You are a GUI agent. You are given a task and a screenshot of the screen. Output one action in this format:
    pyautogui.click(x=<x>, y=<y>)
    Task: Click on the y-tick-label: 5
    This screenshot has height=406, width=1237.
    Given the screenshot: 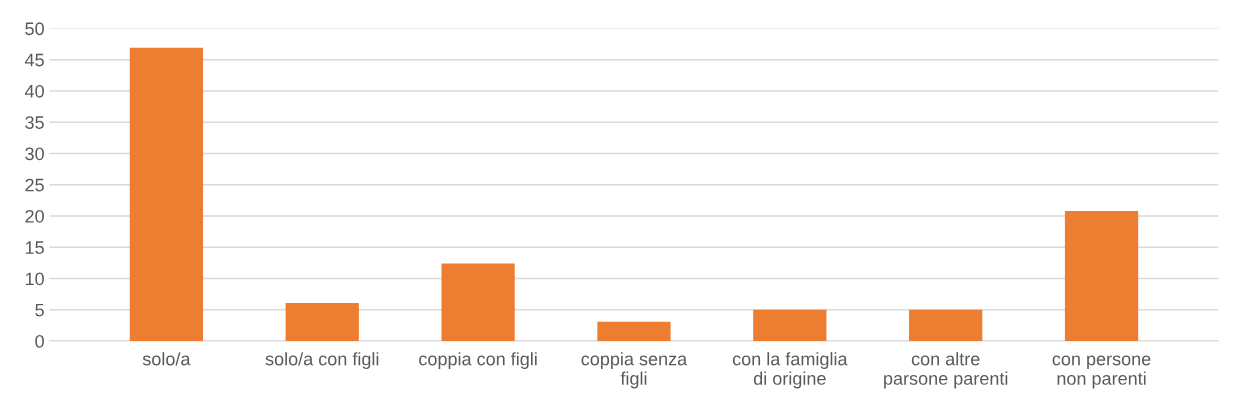 What is the action you would take?
    pyautogui.click(x=39, y=310)
    